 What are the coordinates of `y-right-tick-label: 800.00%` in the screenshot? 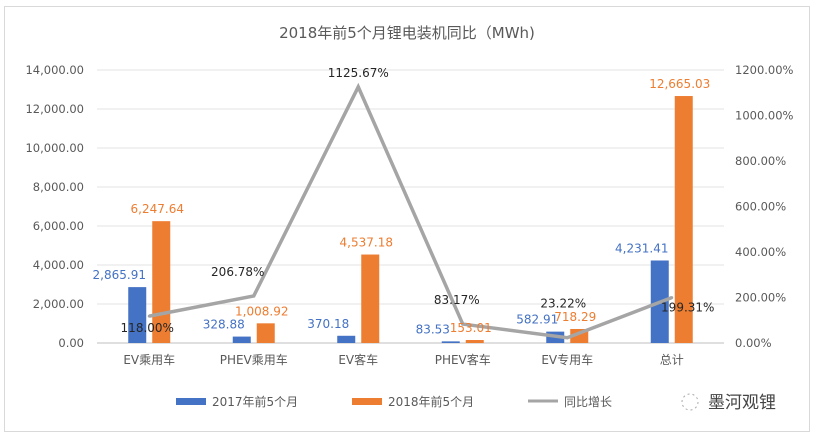 It's located at (760, 161).